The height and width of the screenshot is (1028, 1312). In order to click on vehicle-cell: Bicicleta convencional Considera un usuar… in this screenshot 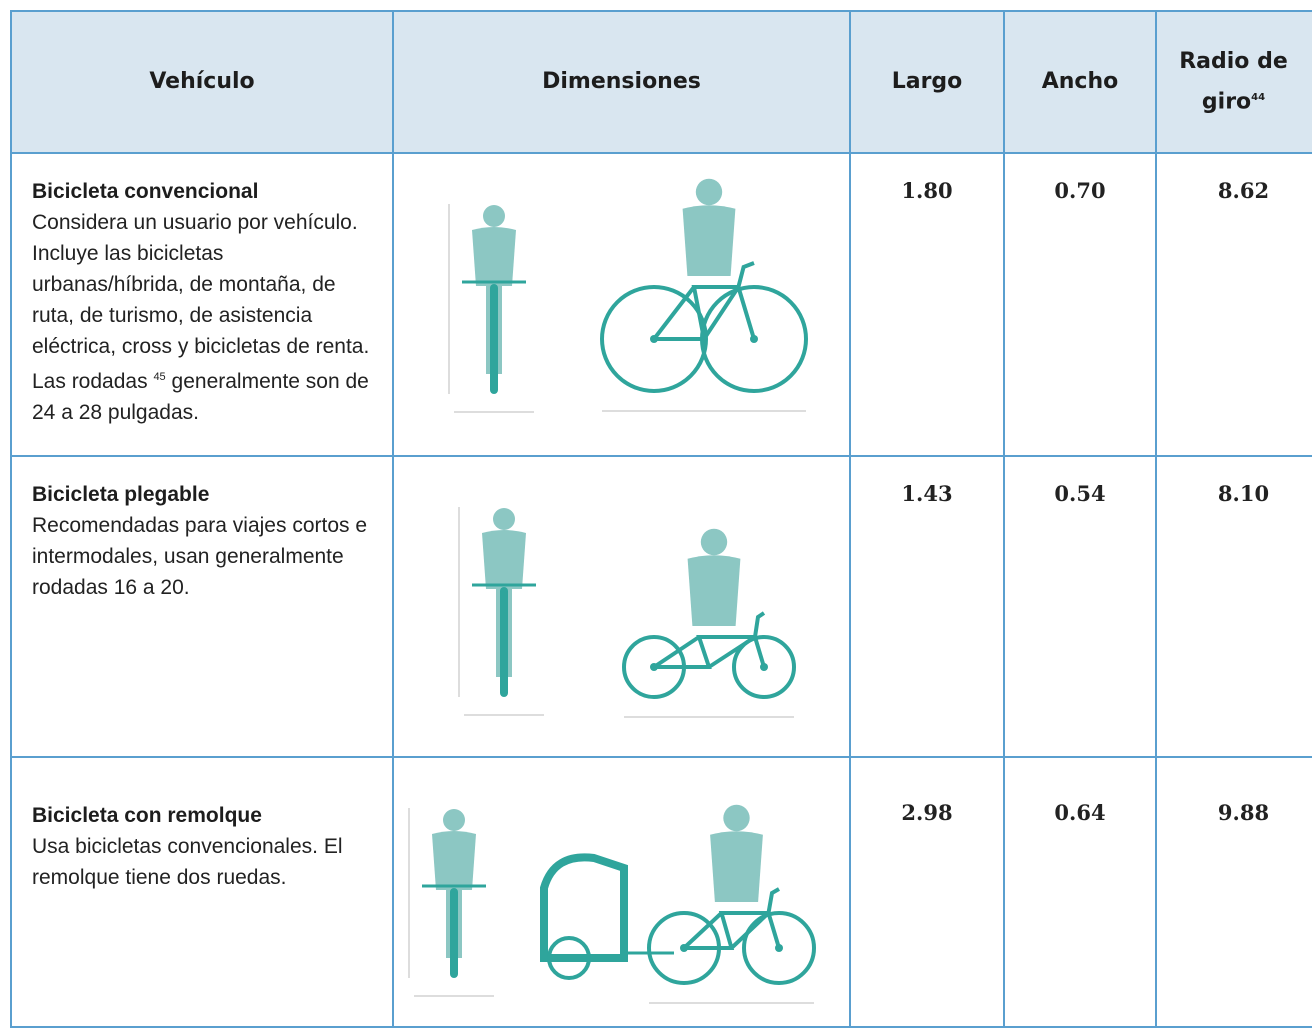, I will do `click(202, 304)`.